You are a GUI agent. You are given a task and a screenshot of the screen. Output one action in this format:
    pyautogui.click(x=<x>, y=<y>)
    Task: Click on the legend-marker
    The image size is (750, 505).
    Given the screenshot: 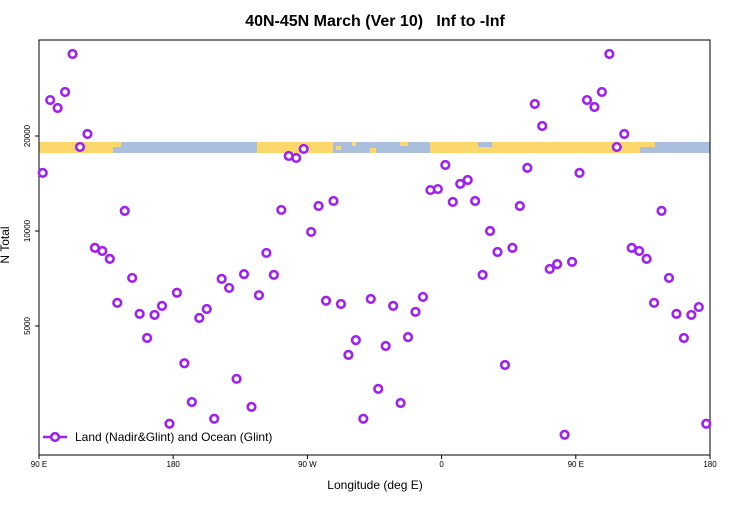 What is the action you would take?
    pyautogui.click(x=55, y=437)
    